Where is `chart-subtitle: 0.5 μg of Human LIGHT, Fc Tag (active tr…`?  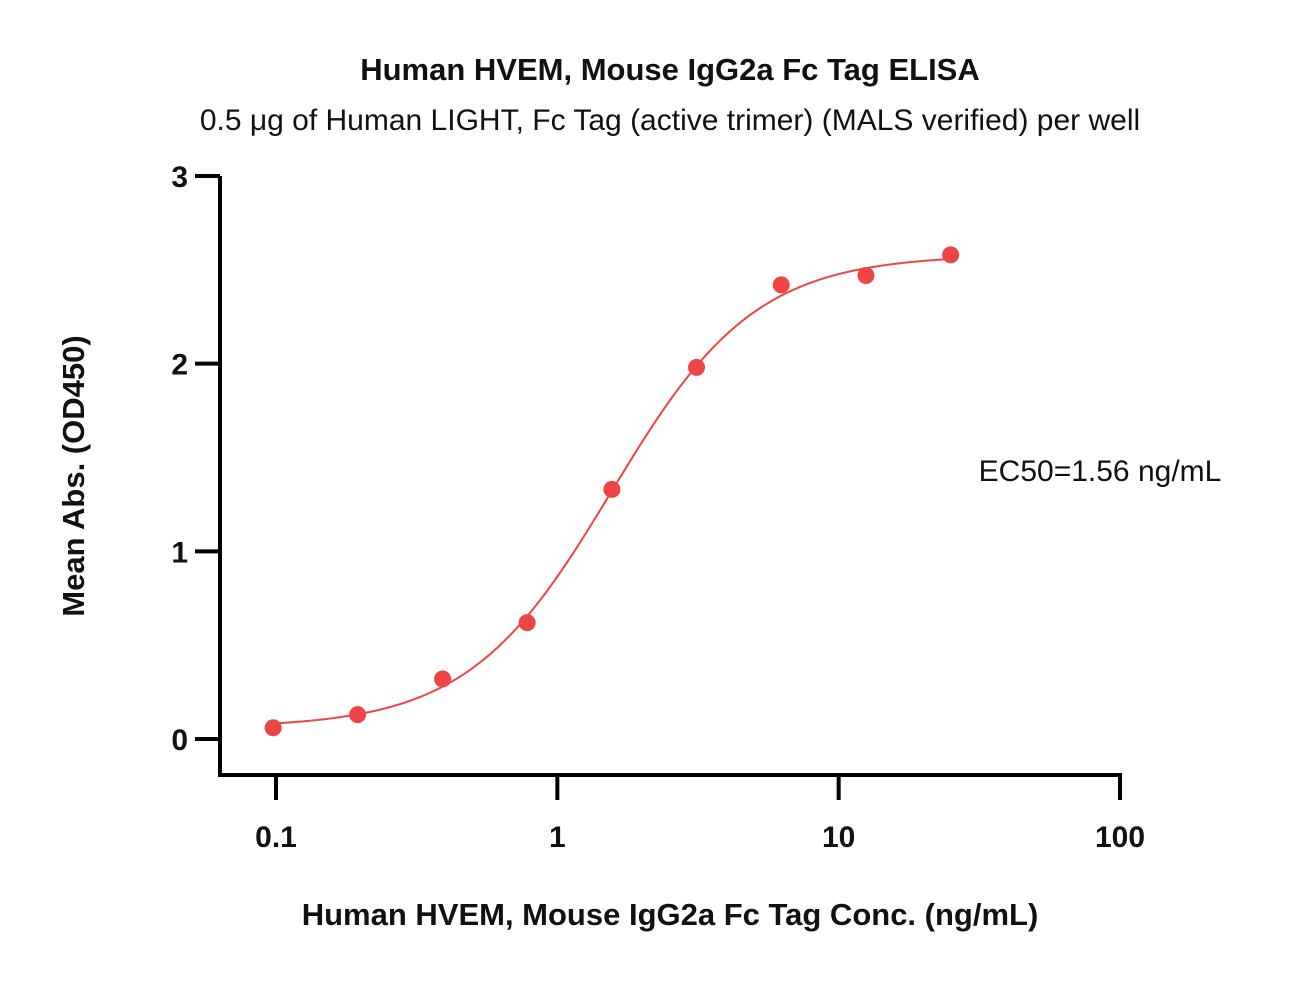
chart-subtitle: 0.5 μg of Human LIGHT, Fc Tag (active tr… is located at coordinates (670, 120).